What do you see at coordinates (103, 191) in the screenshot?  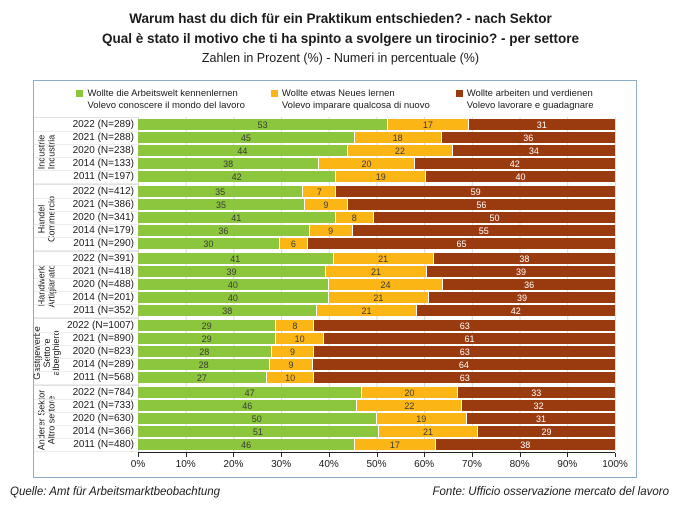 I see `row-label: 2022 (N=412)` at bounding box center [103, 191].